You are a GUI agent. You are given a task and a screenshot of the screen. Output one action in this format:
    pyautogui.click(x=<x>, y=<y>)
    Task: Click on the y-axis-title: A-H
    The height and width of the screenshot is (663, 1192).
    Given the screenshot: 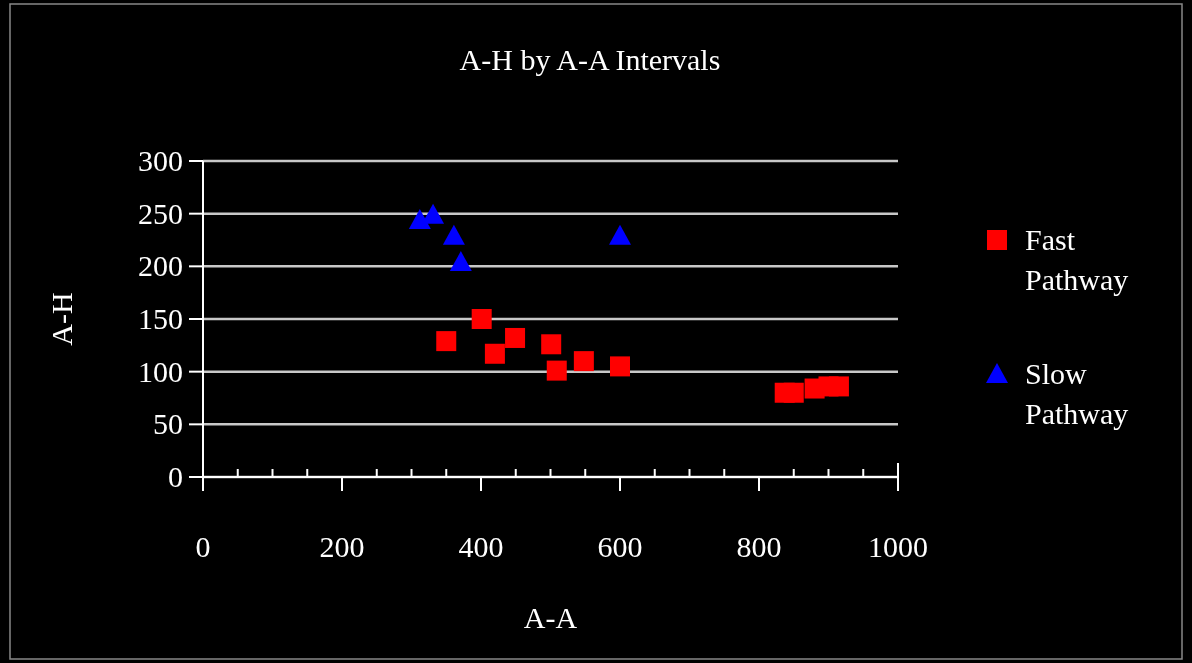 What is the action you would take?
    pyautogui.click(x=61, y=319)
    